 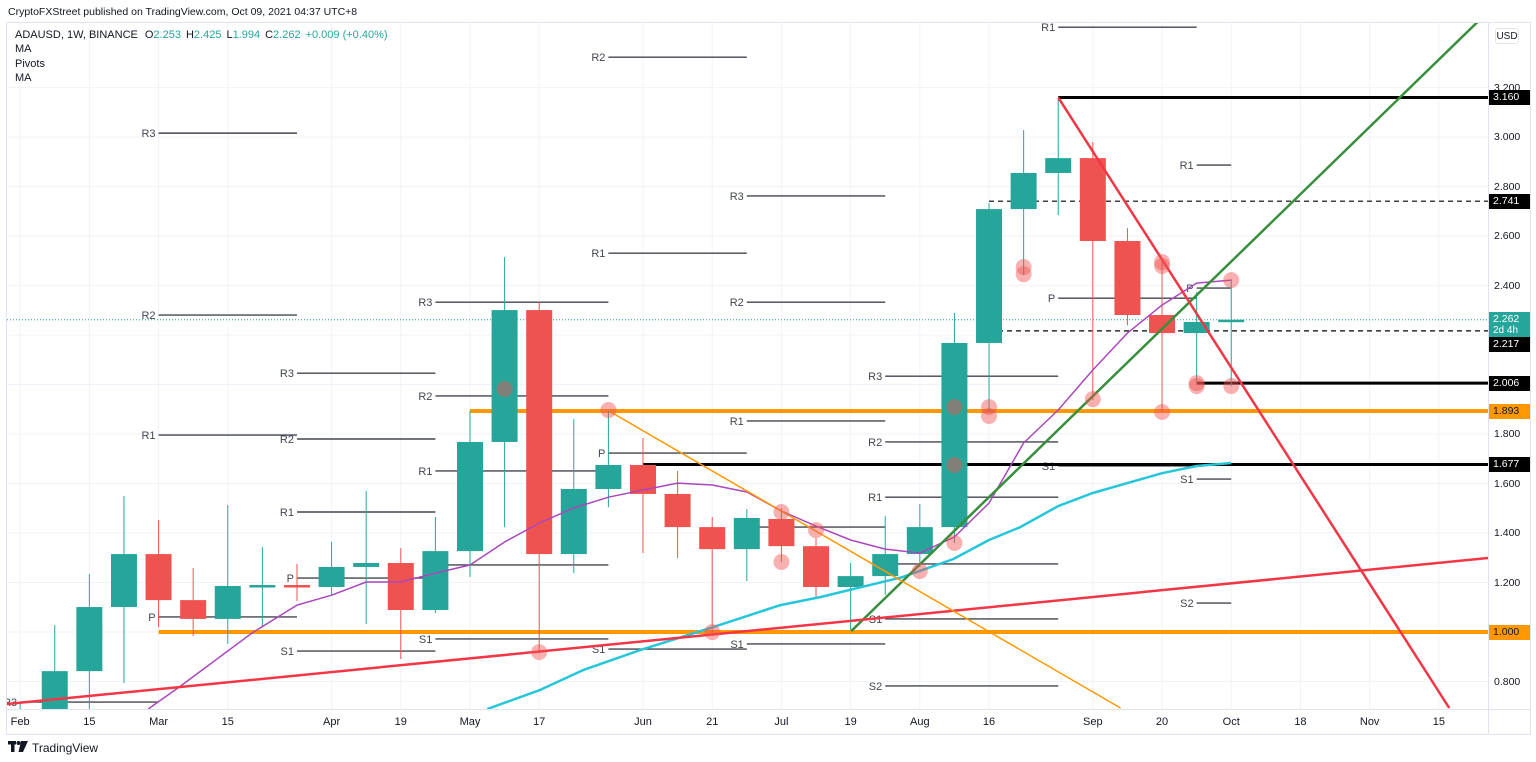 What do you see at coordinates (1509, 383) in the screenshot?
I see `price-level-tag: 2.006` at bounding box center [1509, 383].